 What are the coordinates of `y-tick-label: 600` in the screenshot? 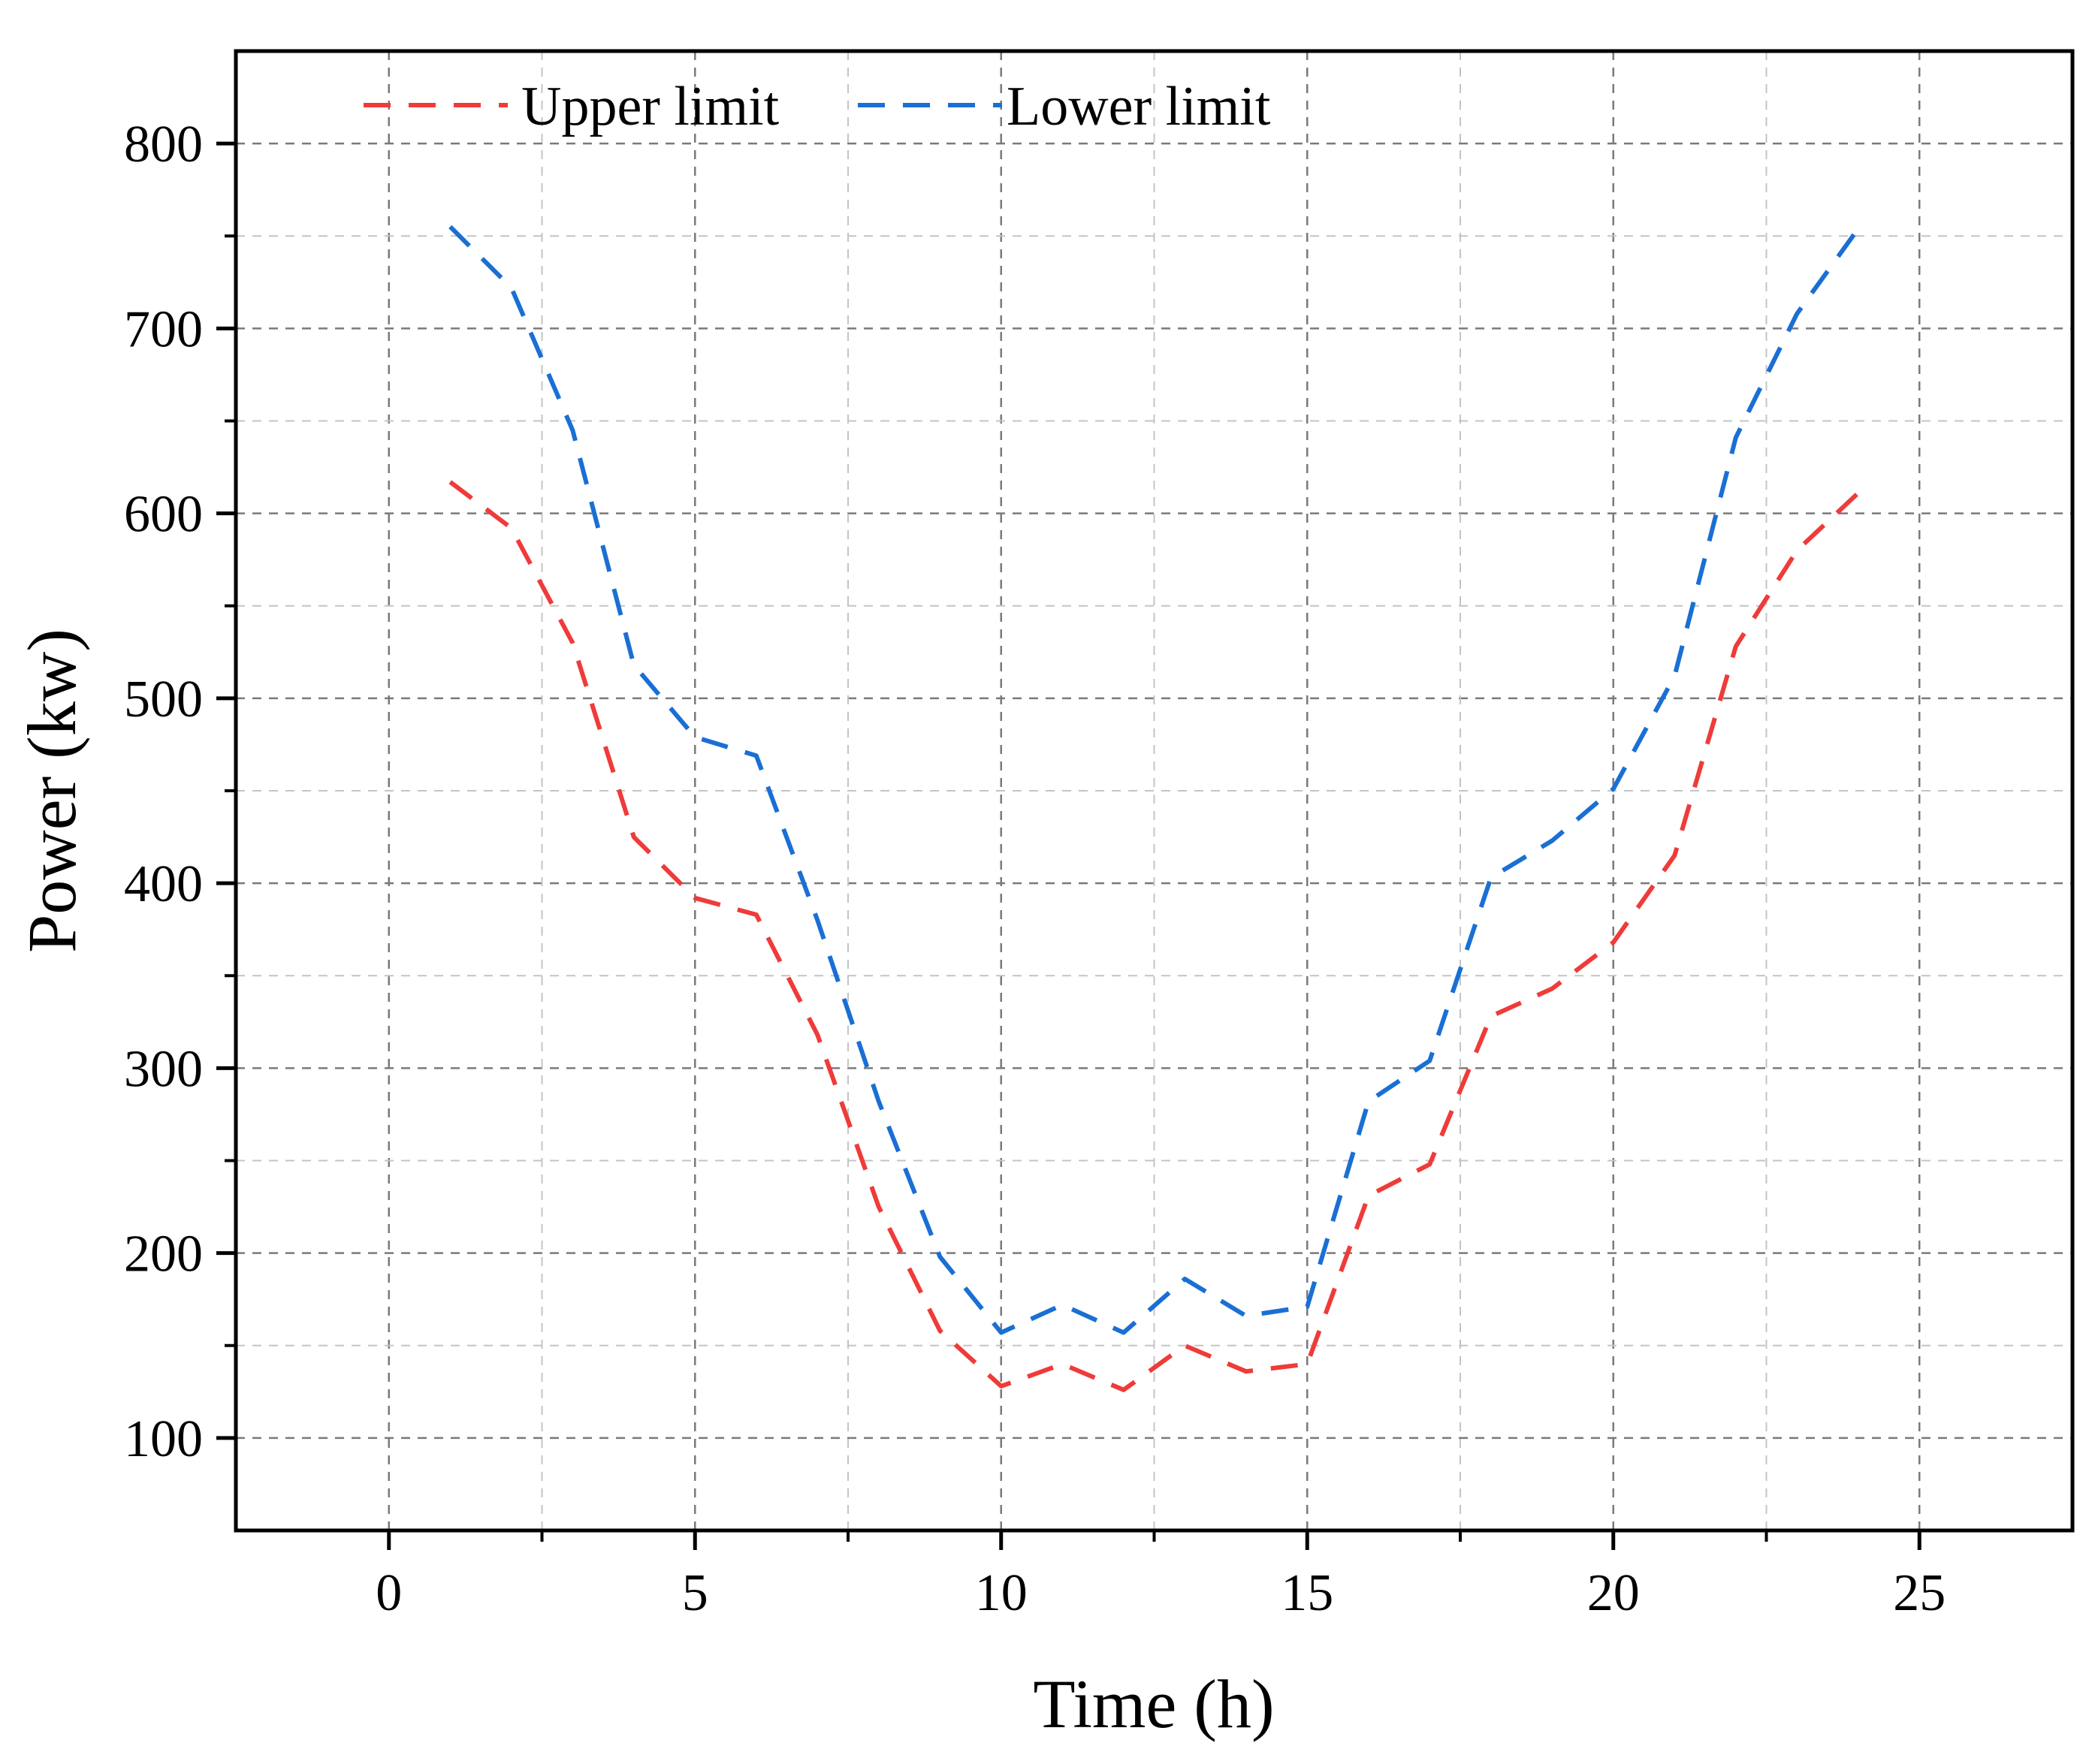 It's located at (163, 515).